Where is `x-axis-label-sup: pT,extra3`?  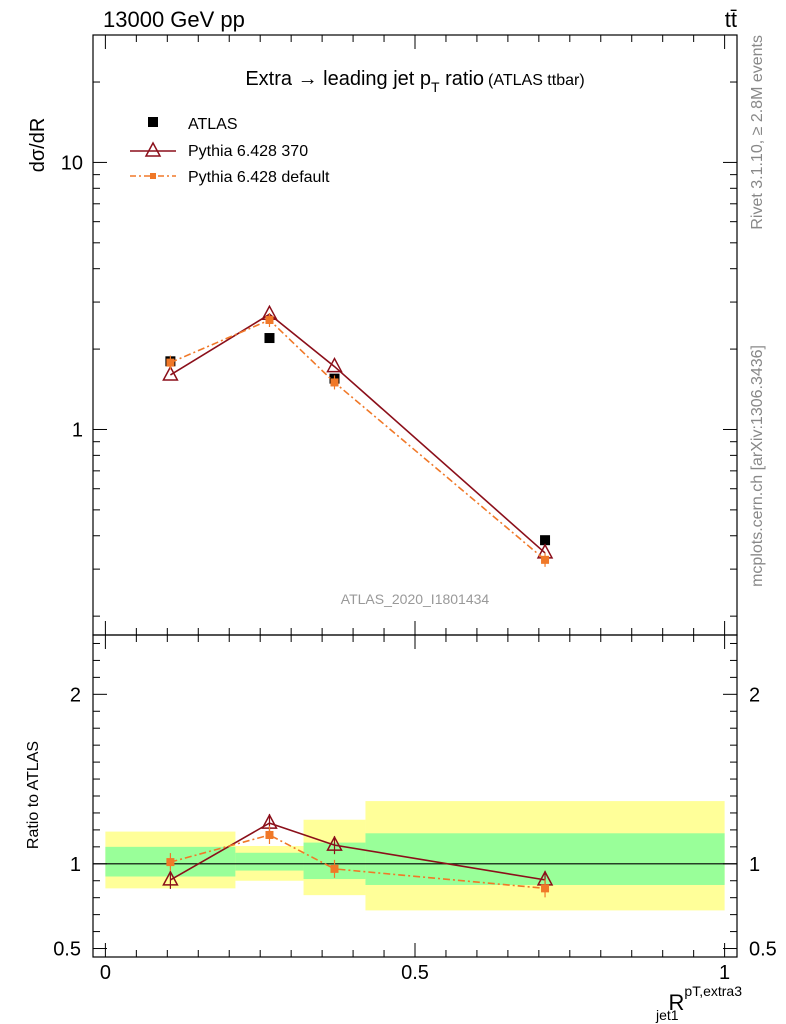 x-axis-label-sup: pT,extra3 is located at coordinates (713, 991).